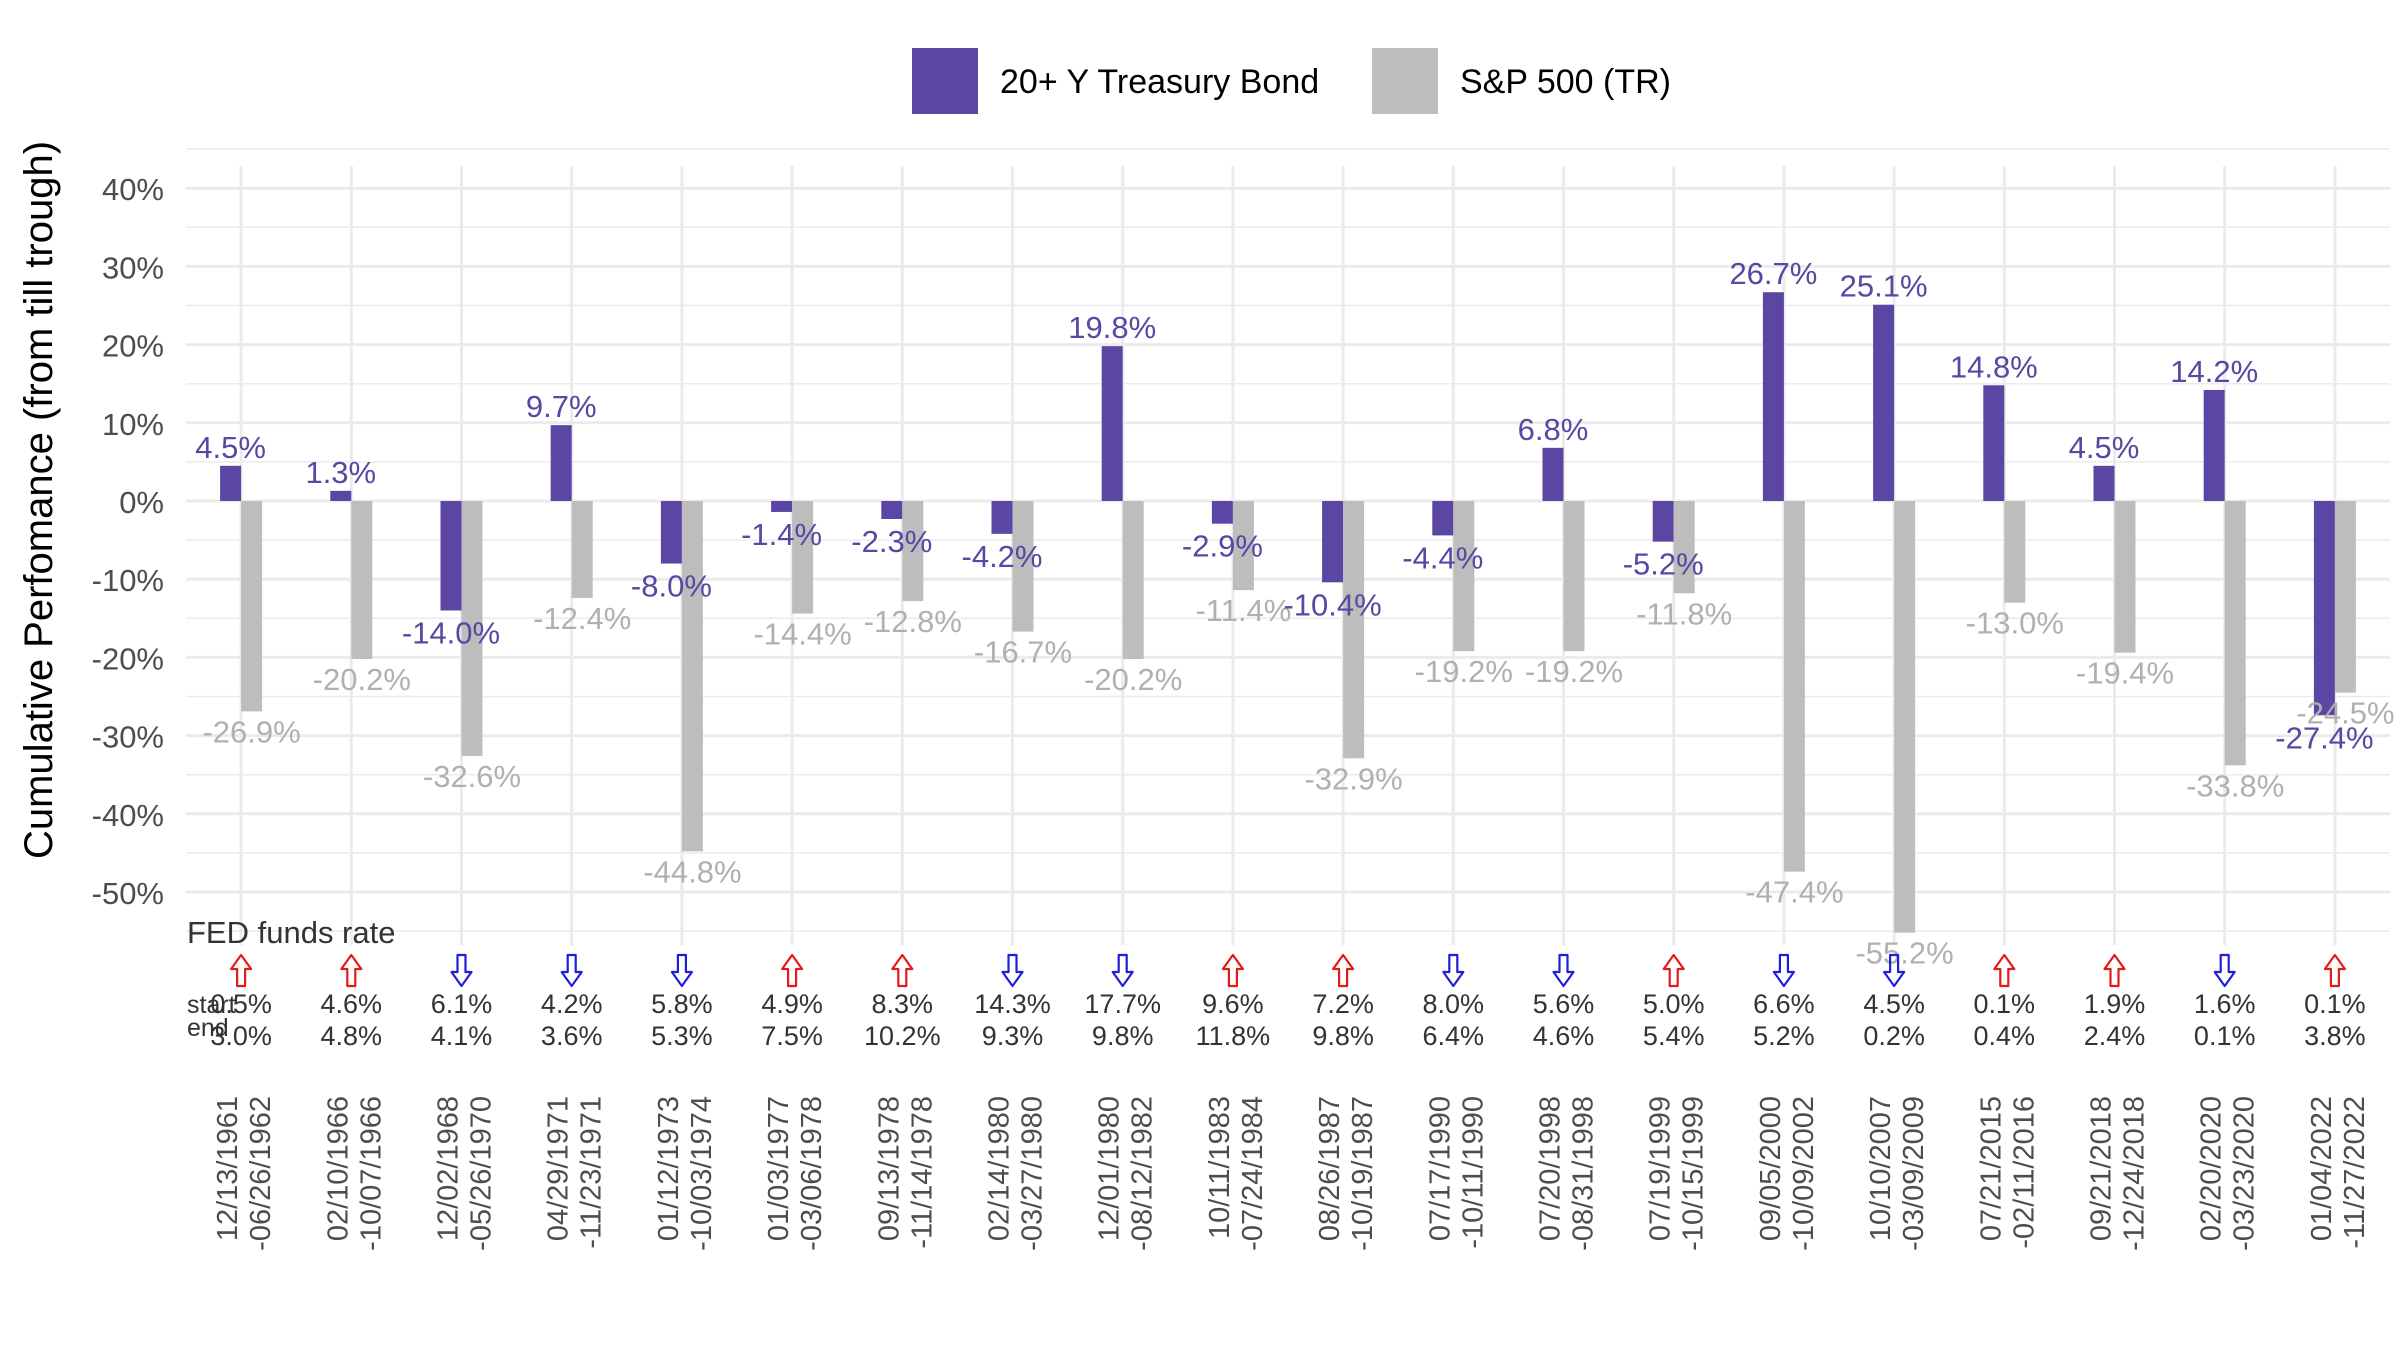 This screenshot has height=1350, width=2400. I want to click on data-label-treasury: 4.5%, so click(230, 447).